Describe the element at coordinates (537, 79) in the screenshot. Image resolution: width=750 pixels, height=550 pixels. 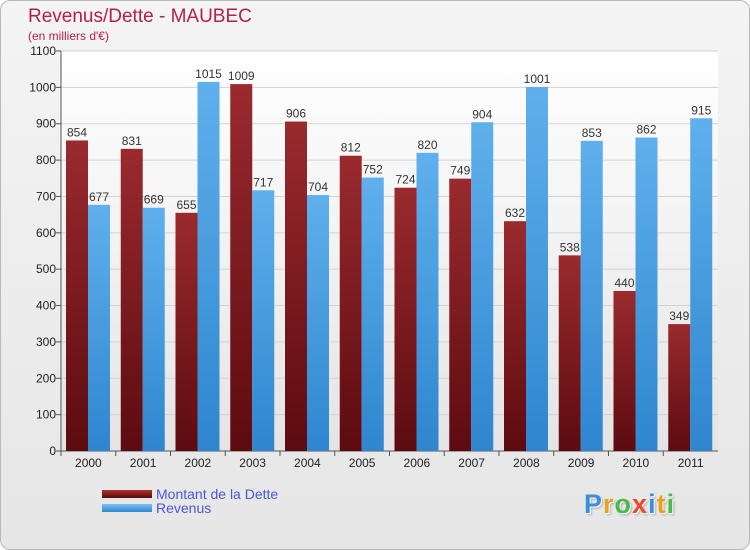
I see `data-label-revenus: 1001` at that location.